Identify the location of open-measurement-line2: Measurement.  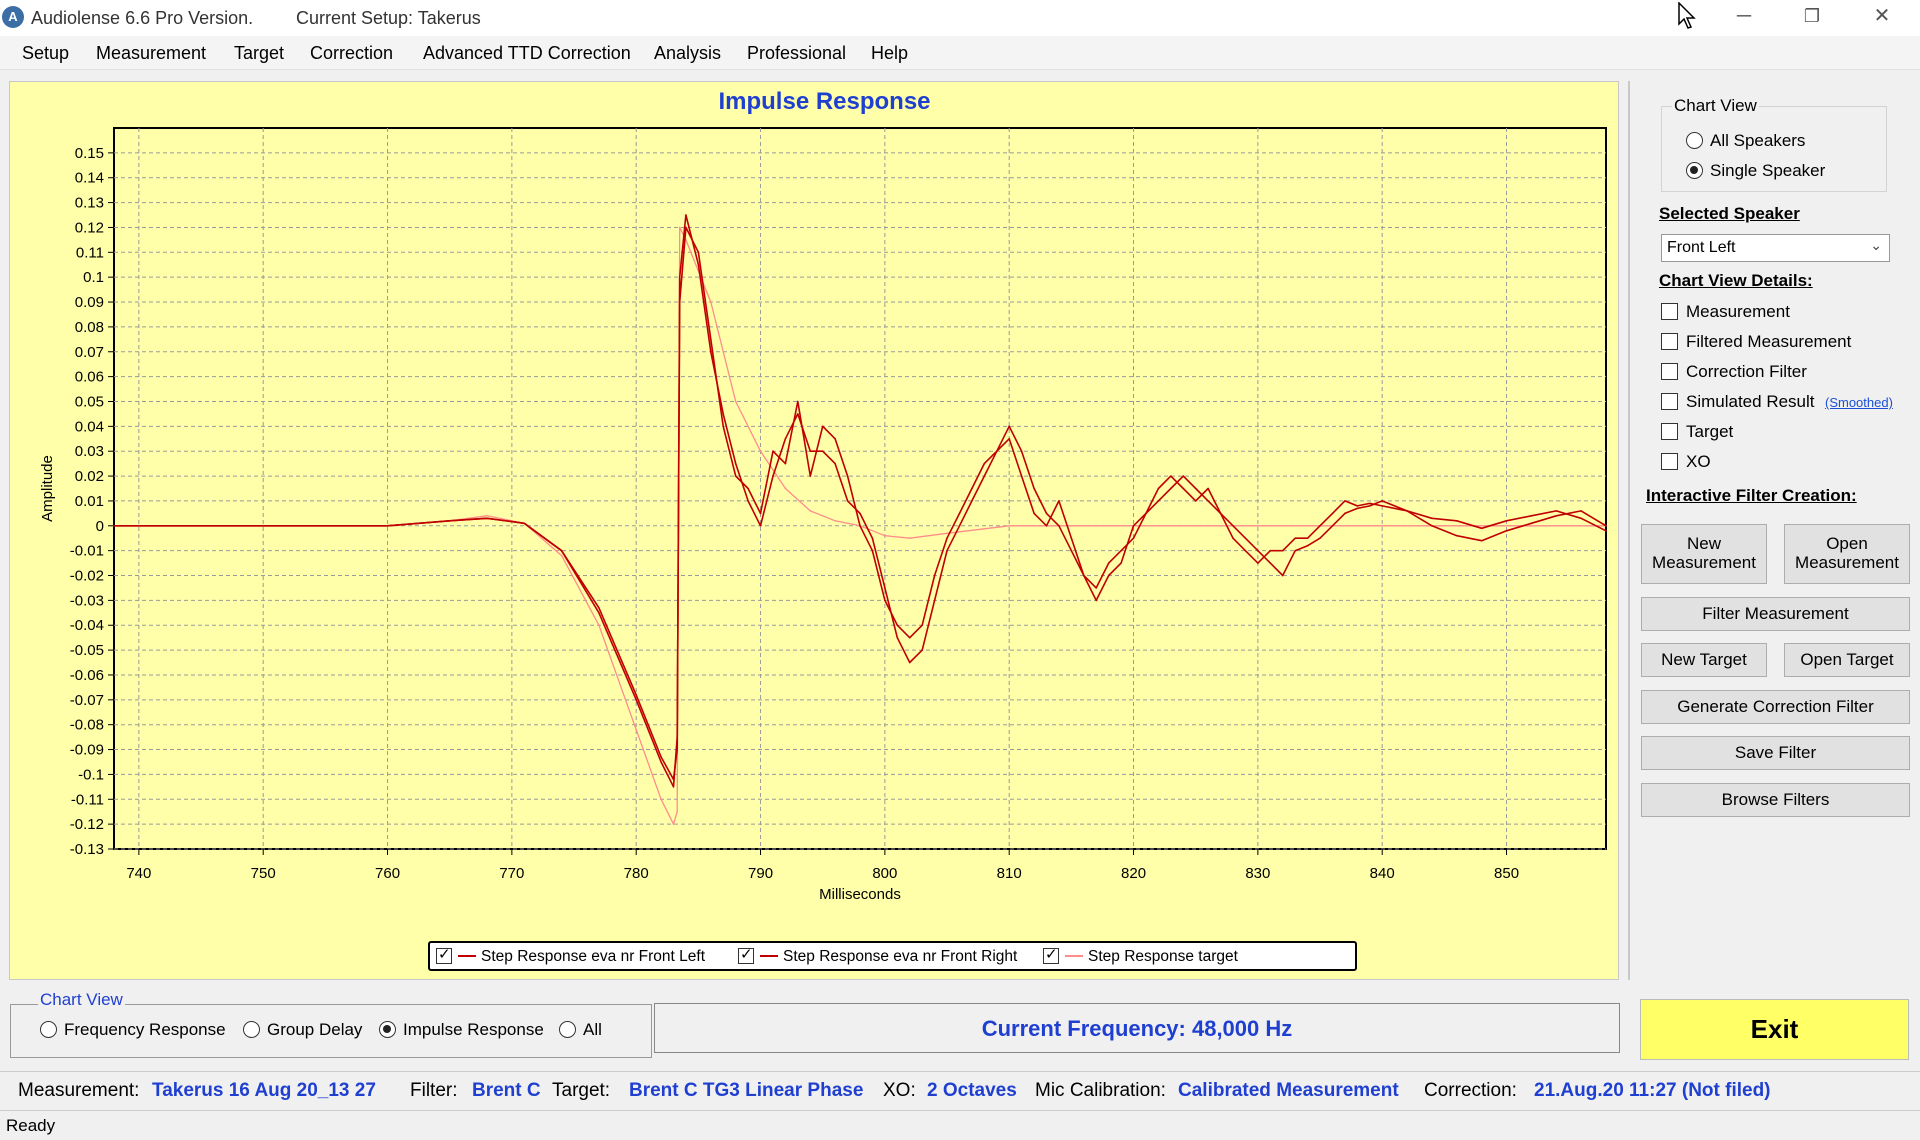
(1847, 562).